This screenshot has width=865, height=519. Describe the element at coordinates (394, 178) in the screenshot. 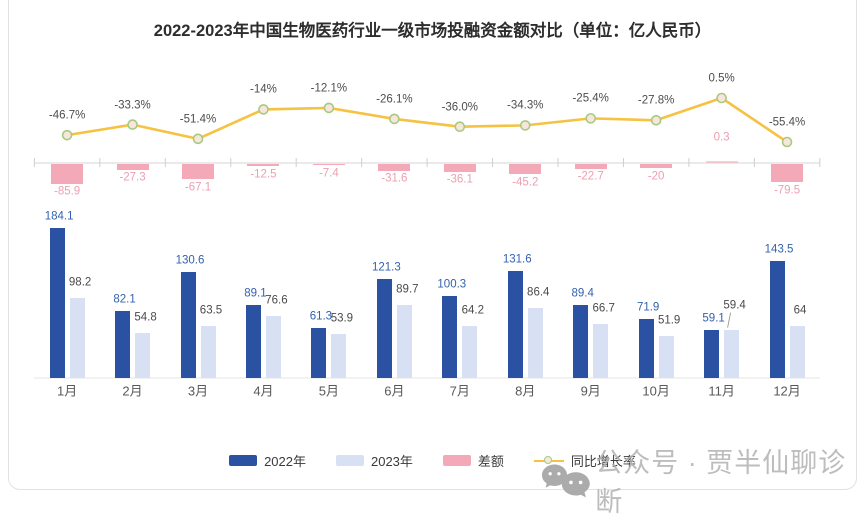

I see `diff-label: -31.6` at that location.